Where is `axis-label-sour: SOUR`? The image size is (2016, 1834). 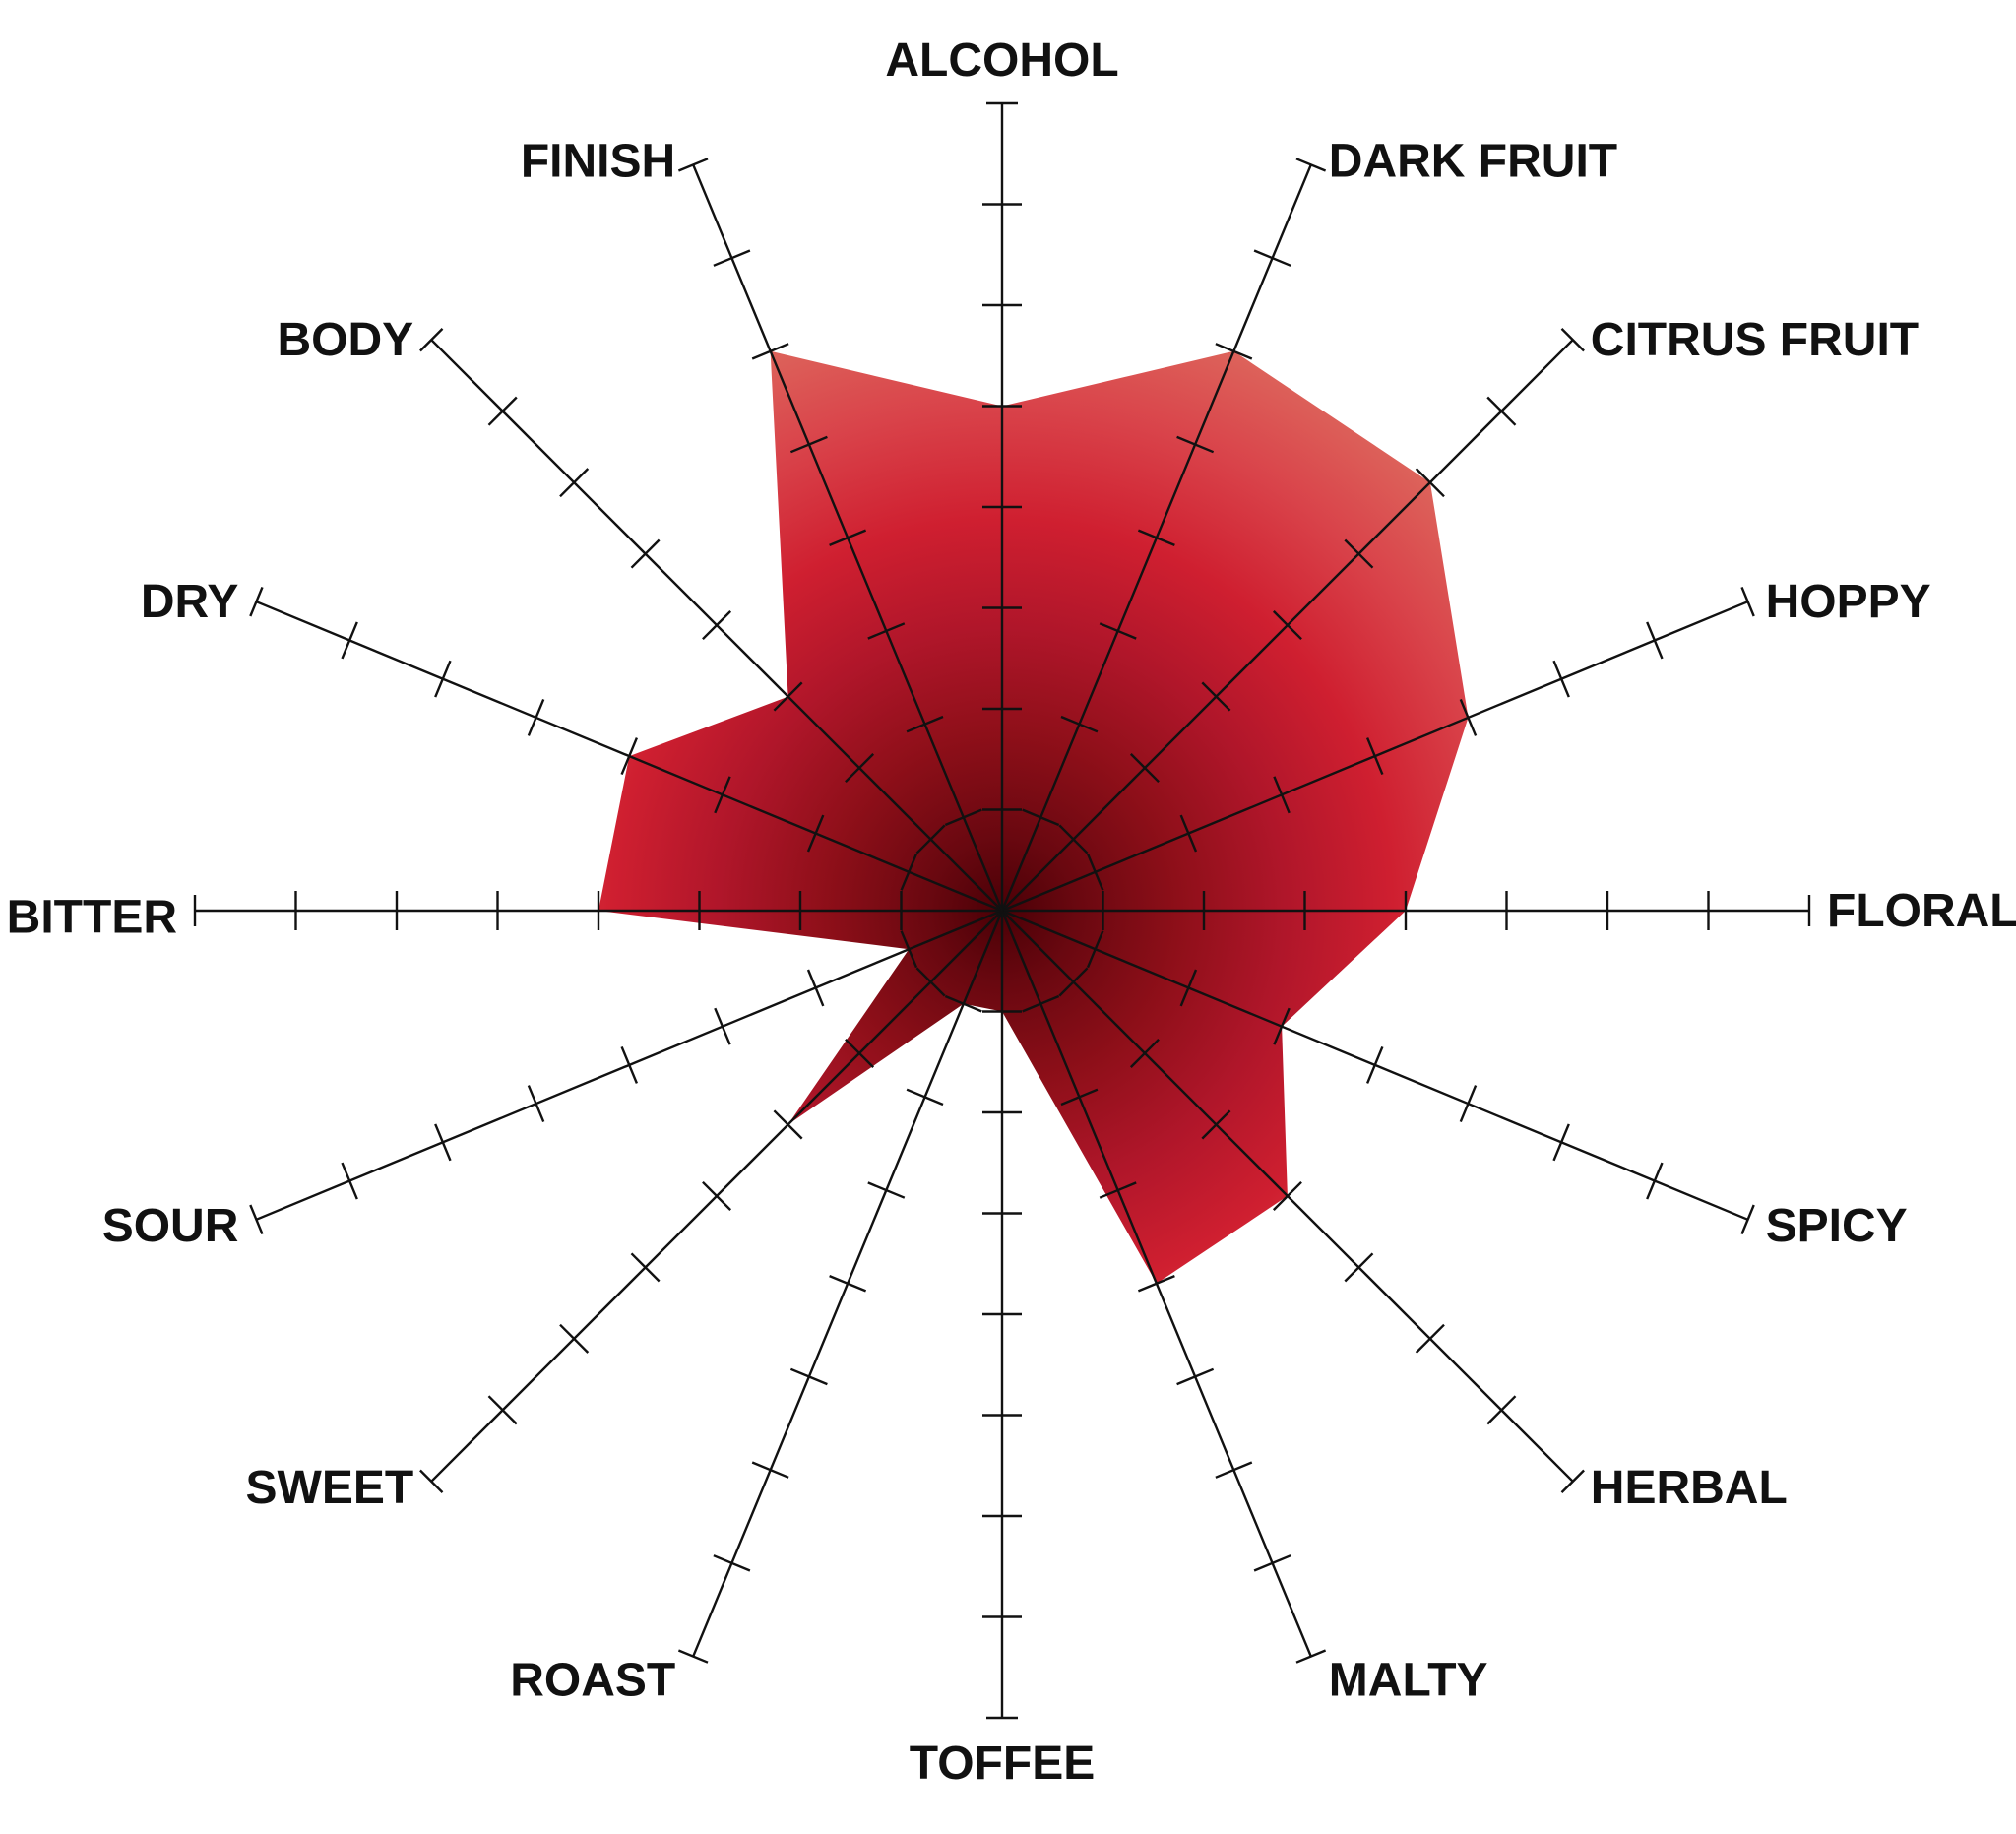 axis-label-sour: SOUR is located at coordinates (170, 1226).